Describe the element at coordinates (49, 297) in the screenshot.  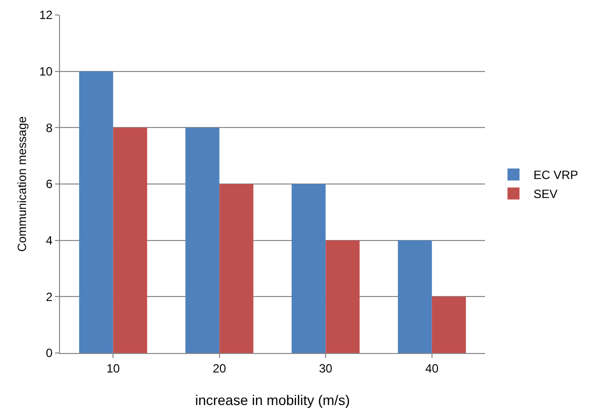
I see `y-tick-label: 2` at that location.